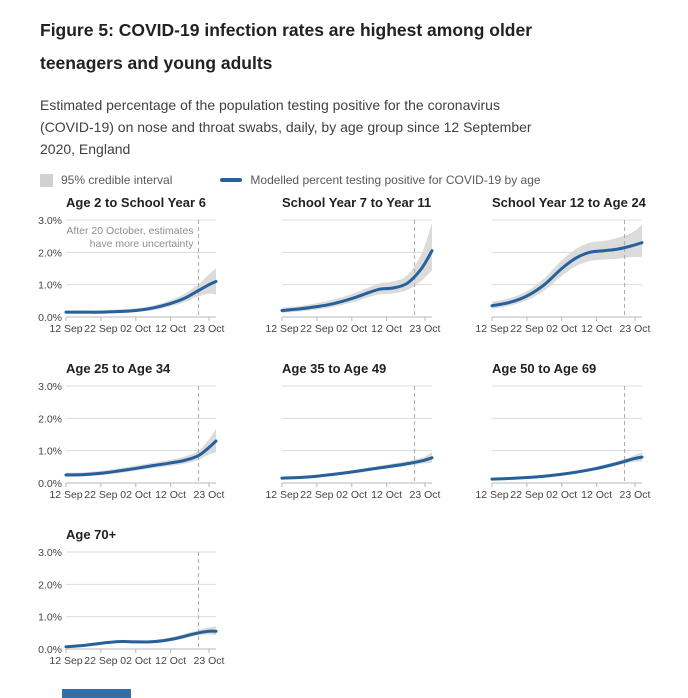 The image size is (688, 698). I want to click on panel-title: School Year 7 to Year 11, so click(357, 202).